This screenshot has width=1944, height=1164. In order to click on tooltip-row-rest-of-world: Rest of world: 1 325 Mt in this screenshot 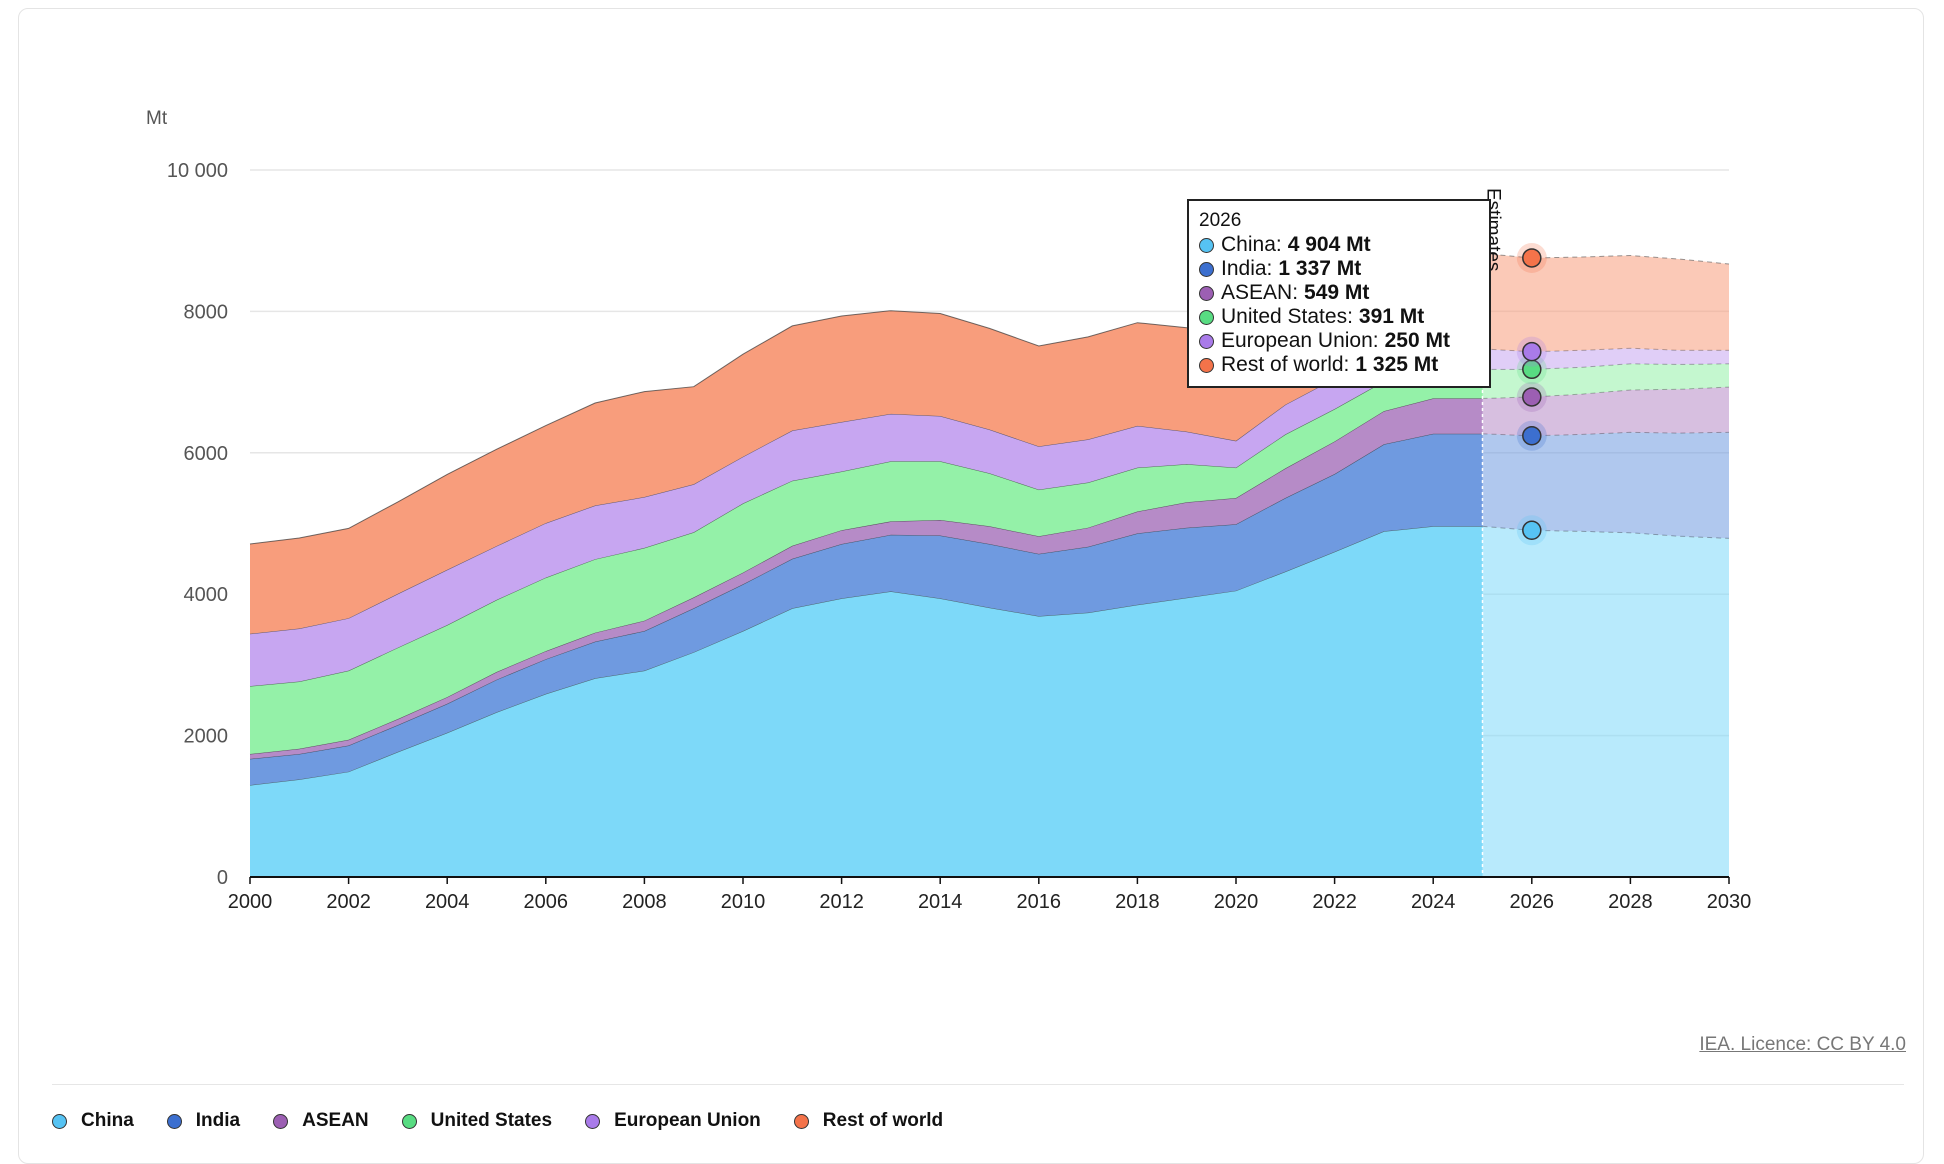, I will do `click(1339, 365)`.